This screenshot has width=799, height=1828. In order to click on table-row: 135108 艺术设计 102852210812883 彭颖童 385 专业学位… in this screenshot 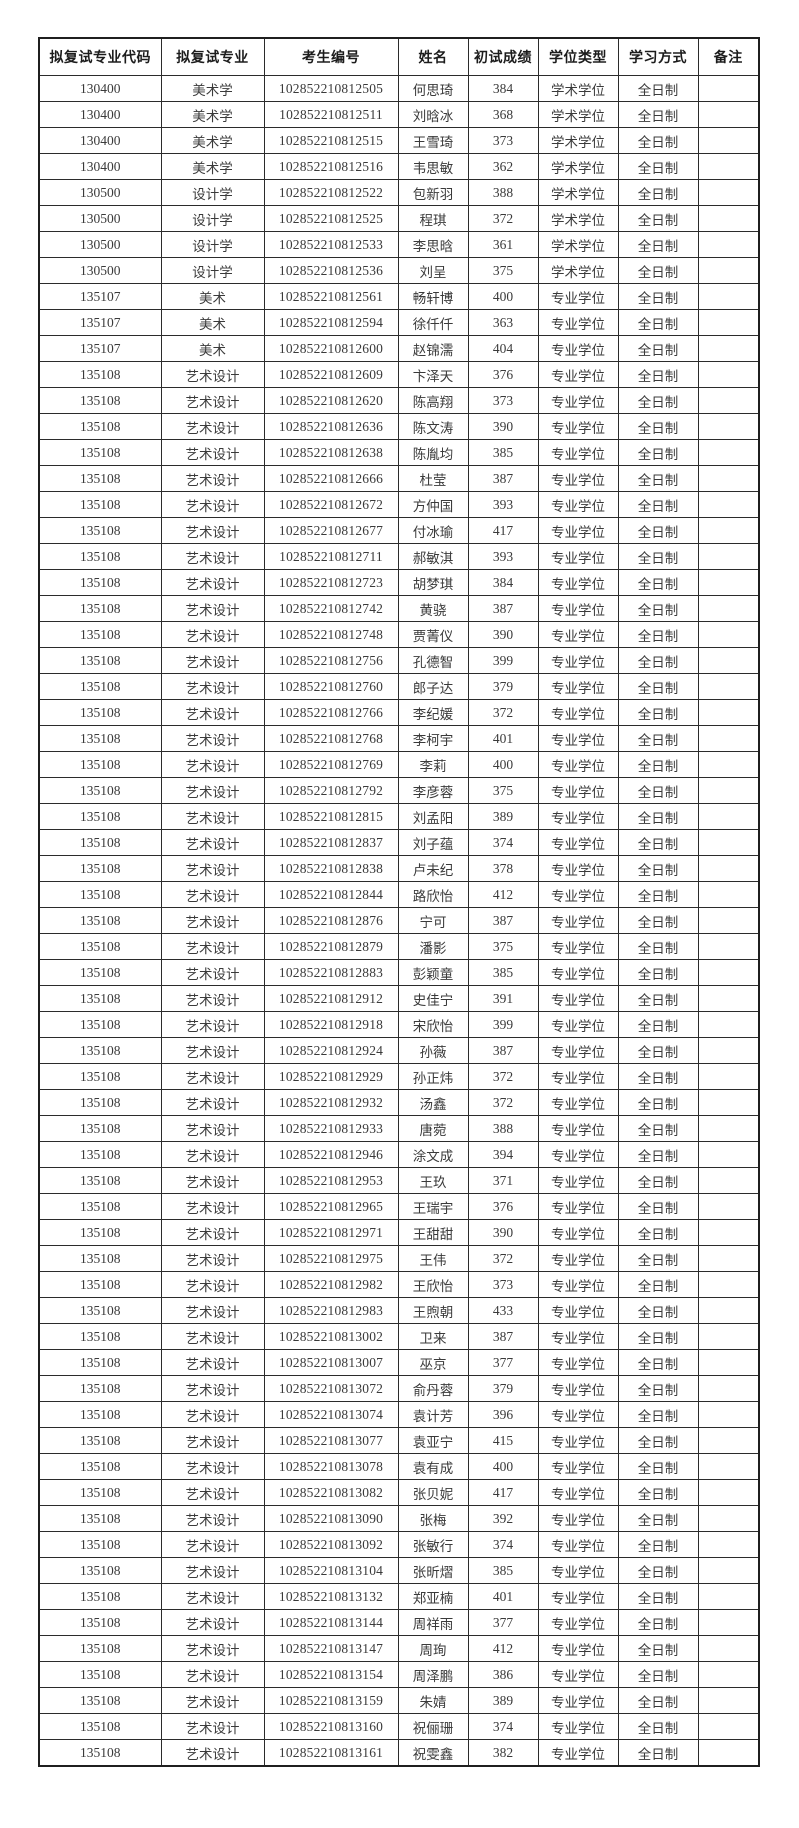, I will do `click(399, 972)`.